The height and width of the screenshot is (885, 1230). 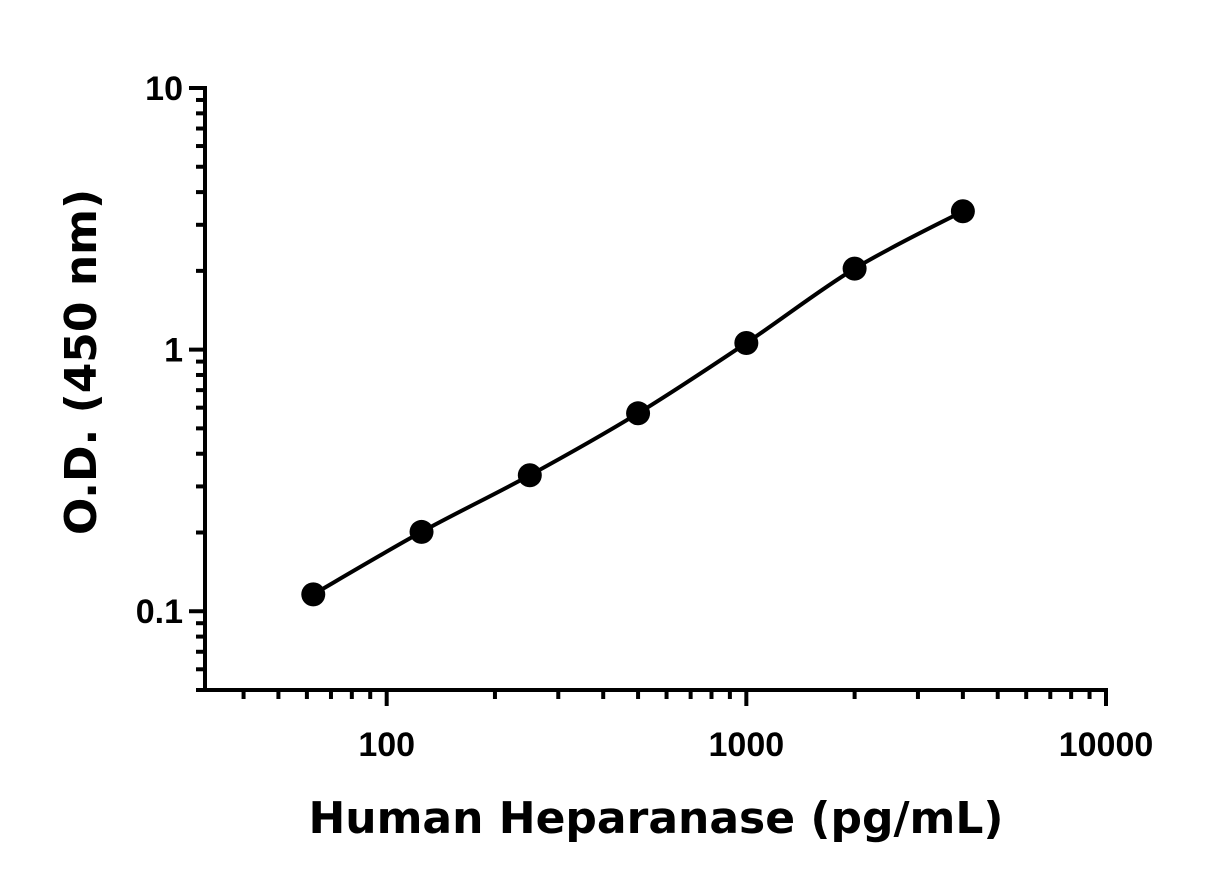 I want to click on x-axis-title: Human Heparanase (pg/mL), so click(x=655, y=818).